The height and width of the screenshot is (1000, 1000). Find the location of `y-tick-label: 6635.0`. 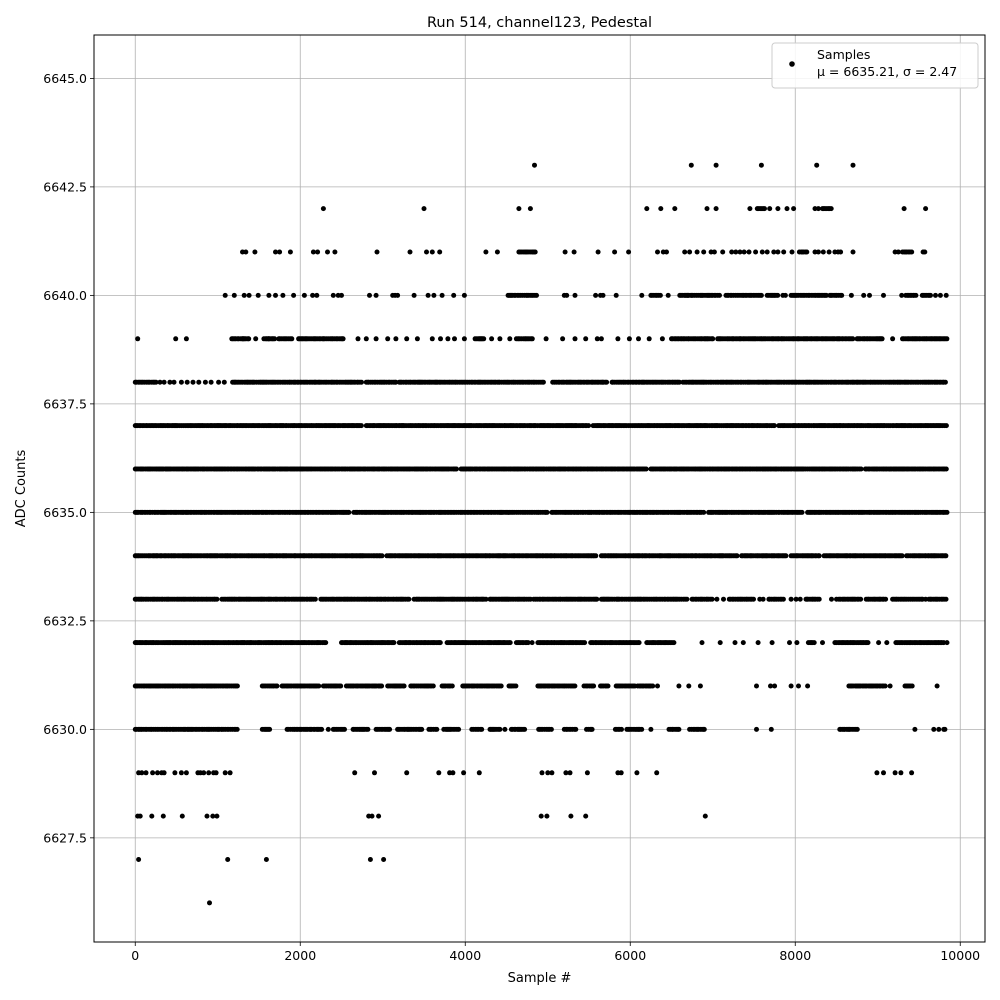

y-tick-label: 6635.0 is located at coordinates (65, 512).